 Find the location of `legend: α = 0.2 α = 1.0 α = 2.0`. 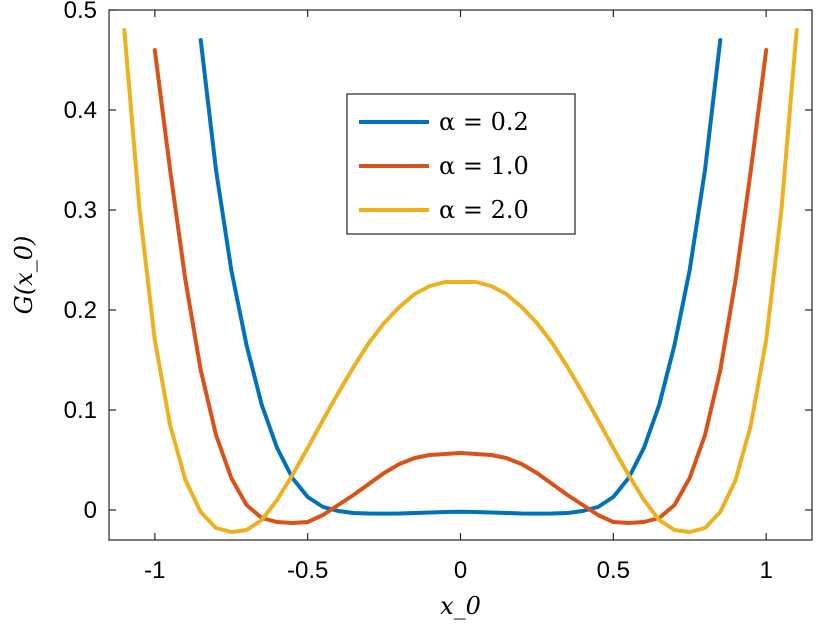

legend: α = 0.2 α = 1.0 α = 2.0 is located at coordinates (461, 164).